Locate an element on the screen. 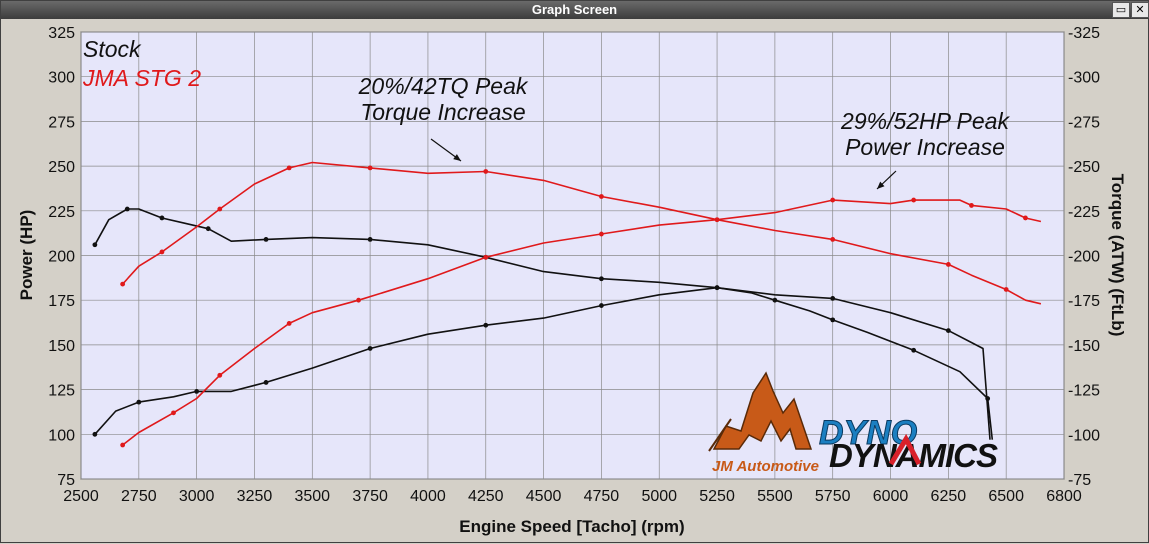 This screenshot has height=544, width=1149. annotation-text: 29%/52HP Peak is located at coordinates (925, 121).